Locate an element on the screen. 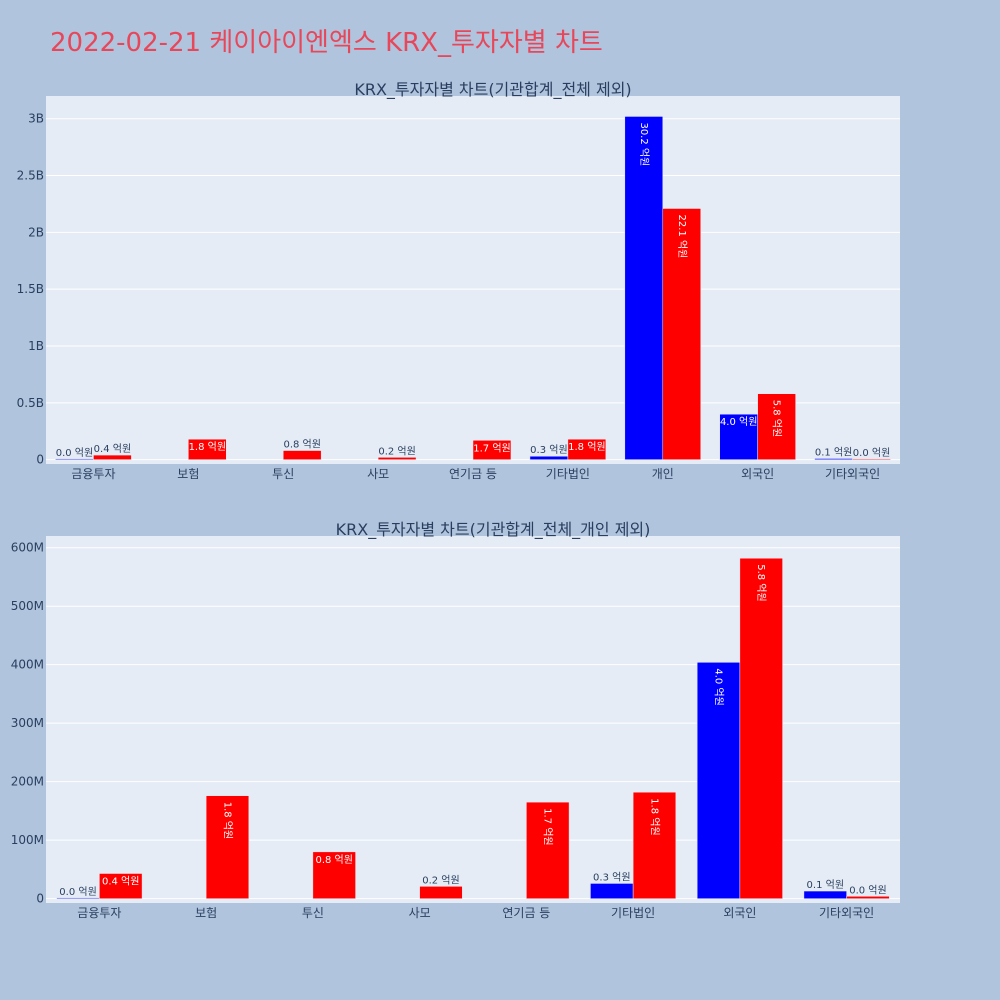  chart-title: KRX_투자자별 차트(기관합계_전체 제외) is located at coordinates (492, 90).